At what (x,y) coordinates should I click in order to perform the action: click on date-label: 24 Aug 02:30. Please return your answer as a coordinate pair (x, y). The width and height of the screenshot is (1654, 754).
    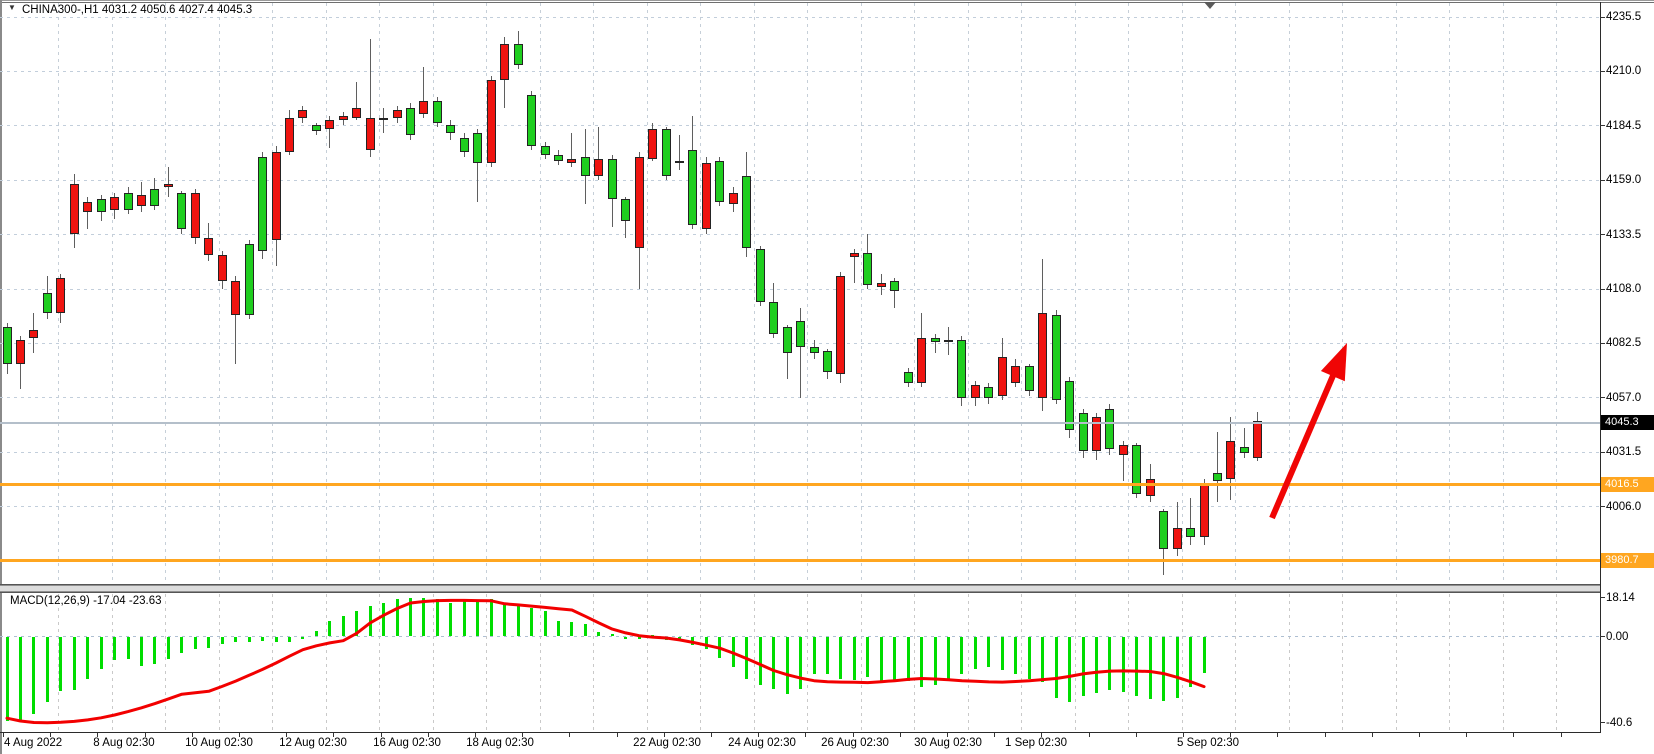
    Looking at the image, I should click on (762, 743).